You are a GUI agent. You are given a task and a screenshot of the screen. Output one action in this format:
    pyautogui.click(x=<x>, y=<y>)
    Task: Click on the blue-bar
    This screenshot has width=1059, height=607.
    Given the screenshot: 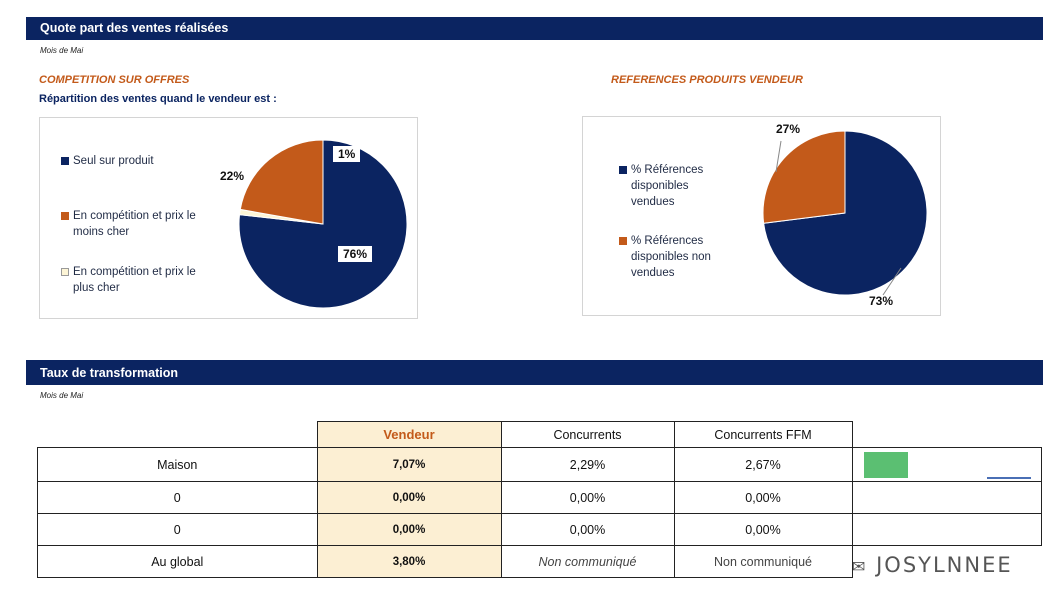 What is the action you would take?
    pyautogui.click(x=1008, y=478)
    